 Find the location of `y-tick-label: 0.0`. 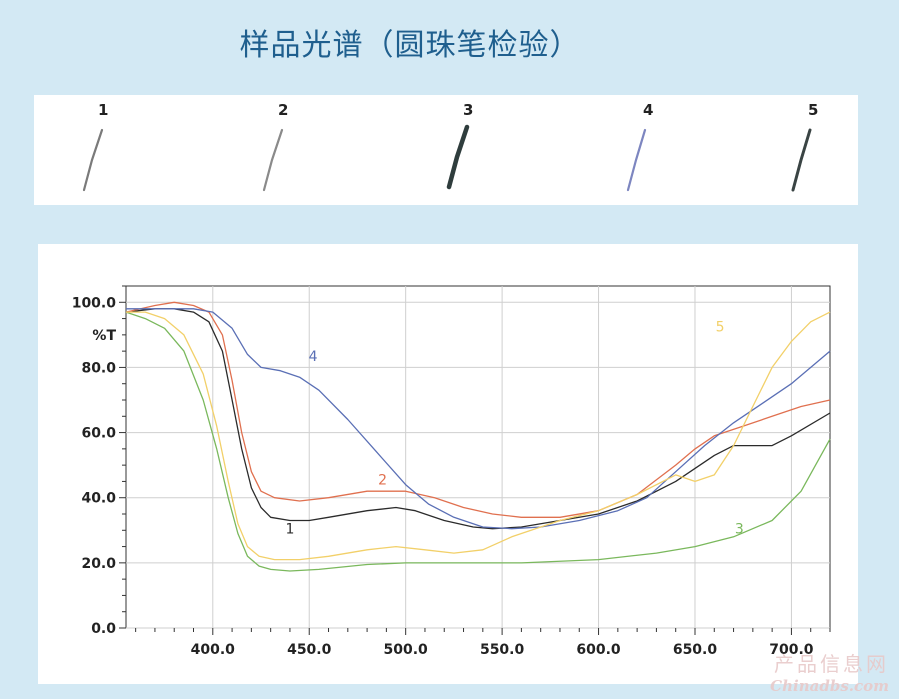

y-tick-label: 0.0 is located at coordinates (103, 629).